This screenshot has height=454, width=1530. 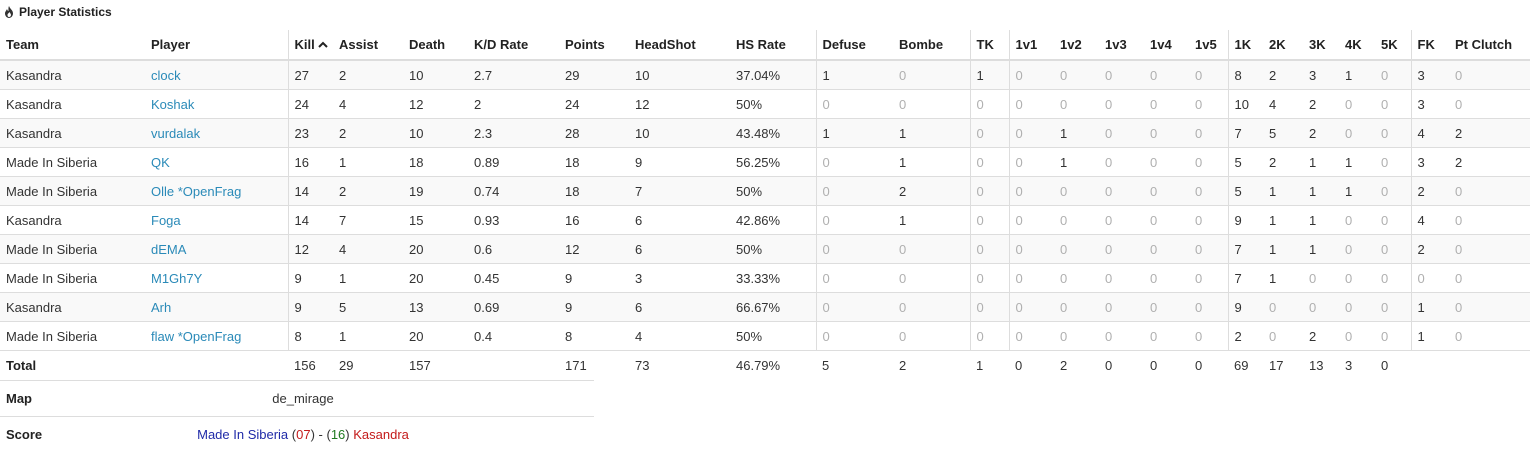 I want to click on column-header-pt-clutch: Pt Clutch, so click(x=1489, y=45).